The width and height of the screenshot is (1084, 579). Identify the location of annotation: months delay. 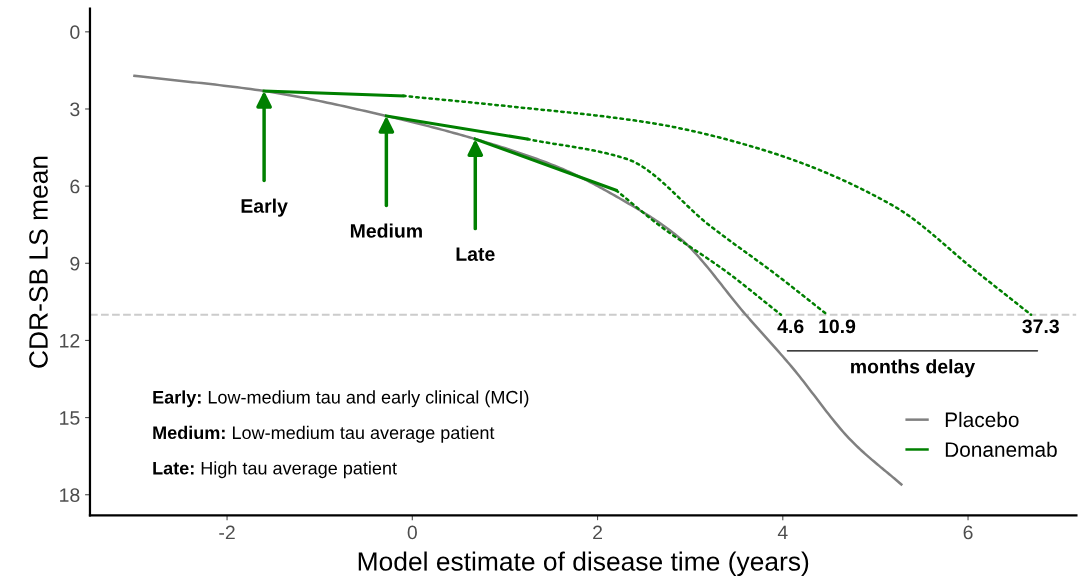
(913, 368).